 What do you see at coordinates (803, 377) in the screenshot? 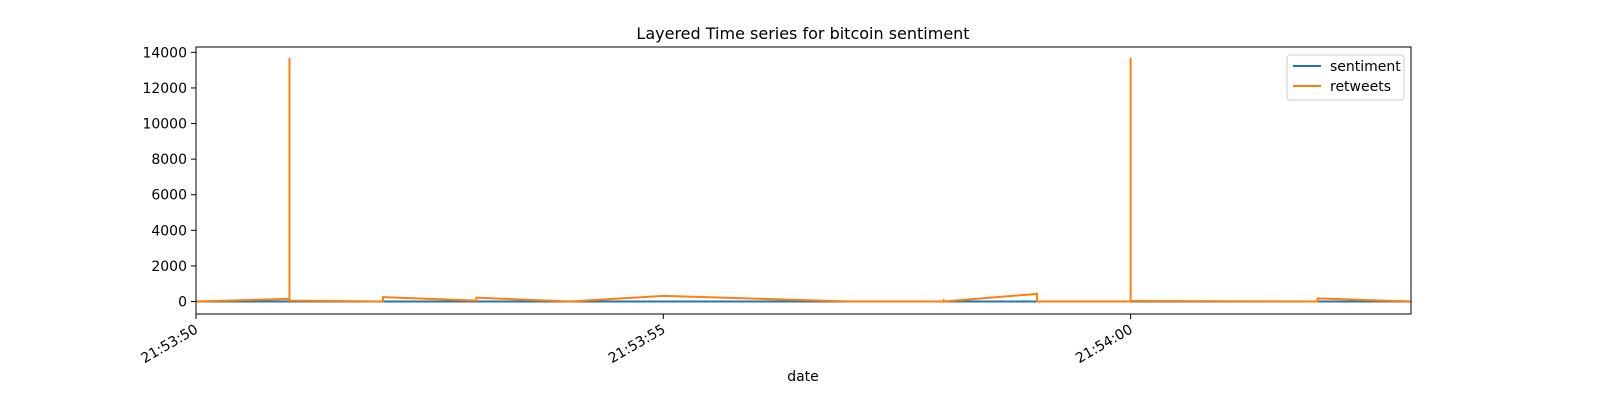
I see `x-axis-label: date` at bounding box center [803, 377].